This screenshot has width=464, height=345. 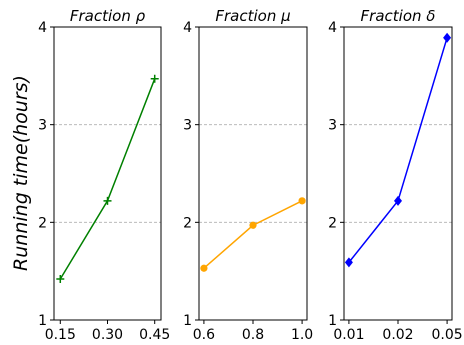 I want to click on chart-title: Fraction δ, so click(x=398, y=16).